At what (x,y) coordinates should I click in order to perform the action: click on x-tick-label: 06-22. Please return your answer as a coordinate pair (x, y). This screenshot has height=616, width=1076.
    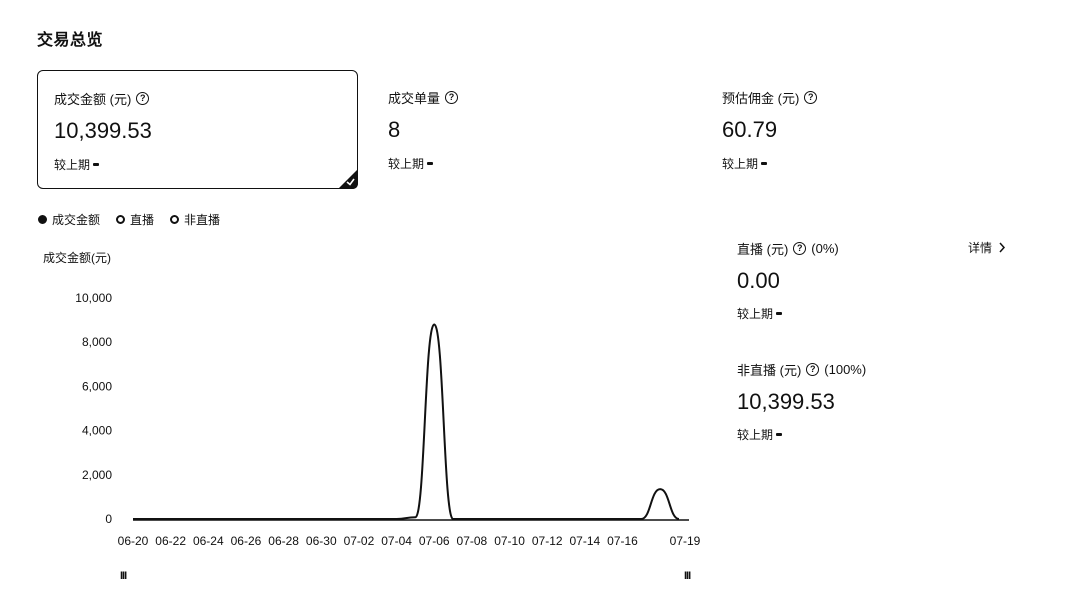
    Looking at the image, I should click on (170, 541).